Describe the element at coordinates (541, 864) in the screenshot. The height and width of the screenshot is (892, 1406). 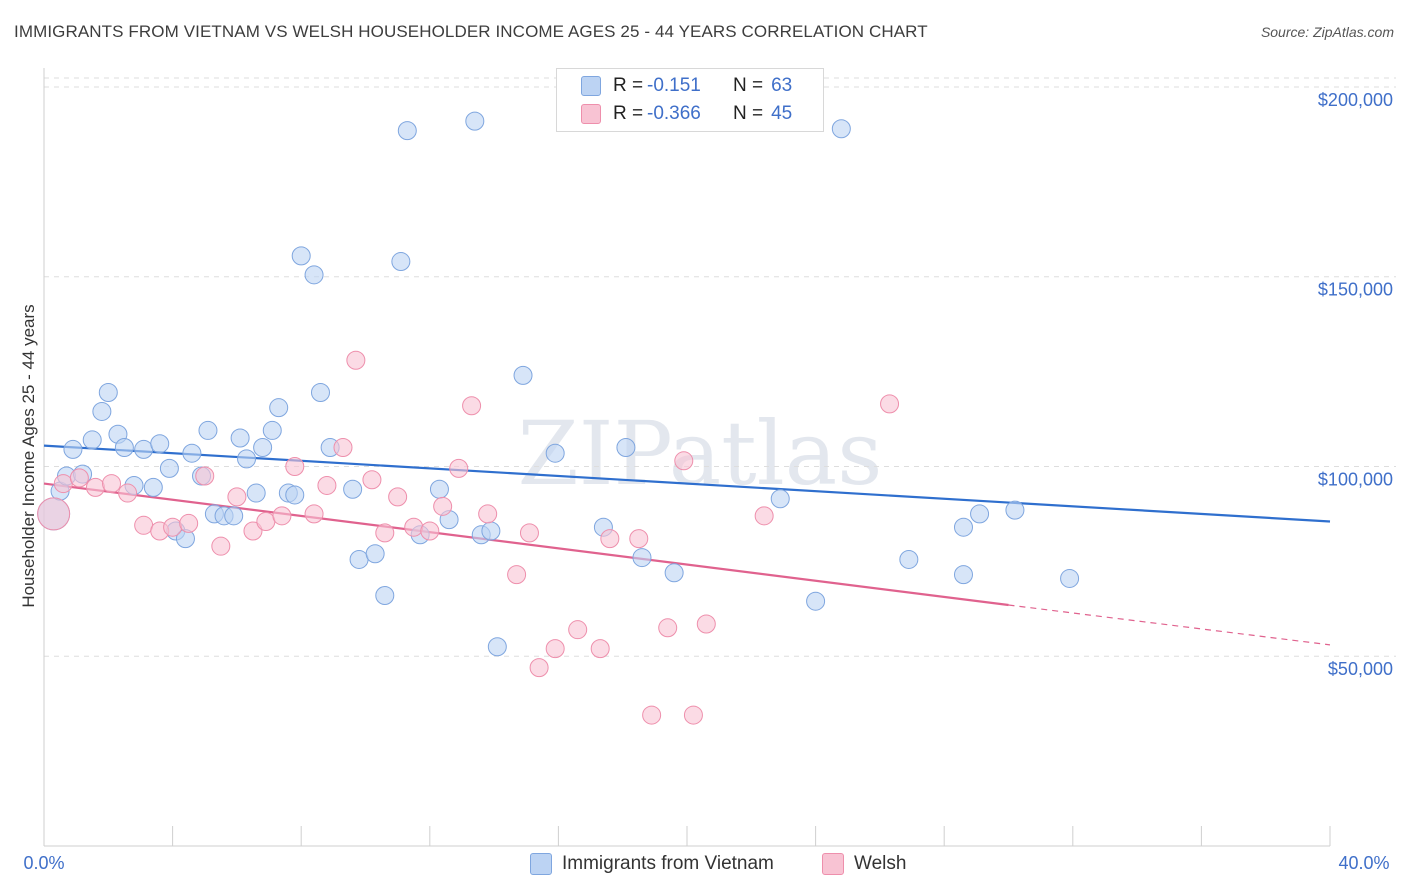
I see `legend-swatch-blue` at that location.